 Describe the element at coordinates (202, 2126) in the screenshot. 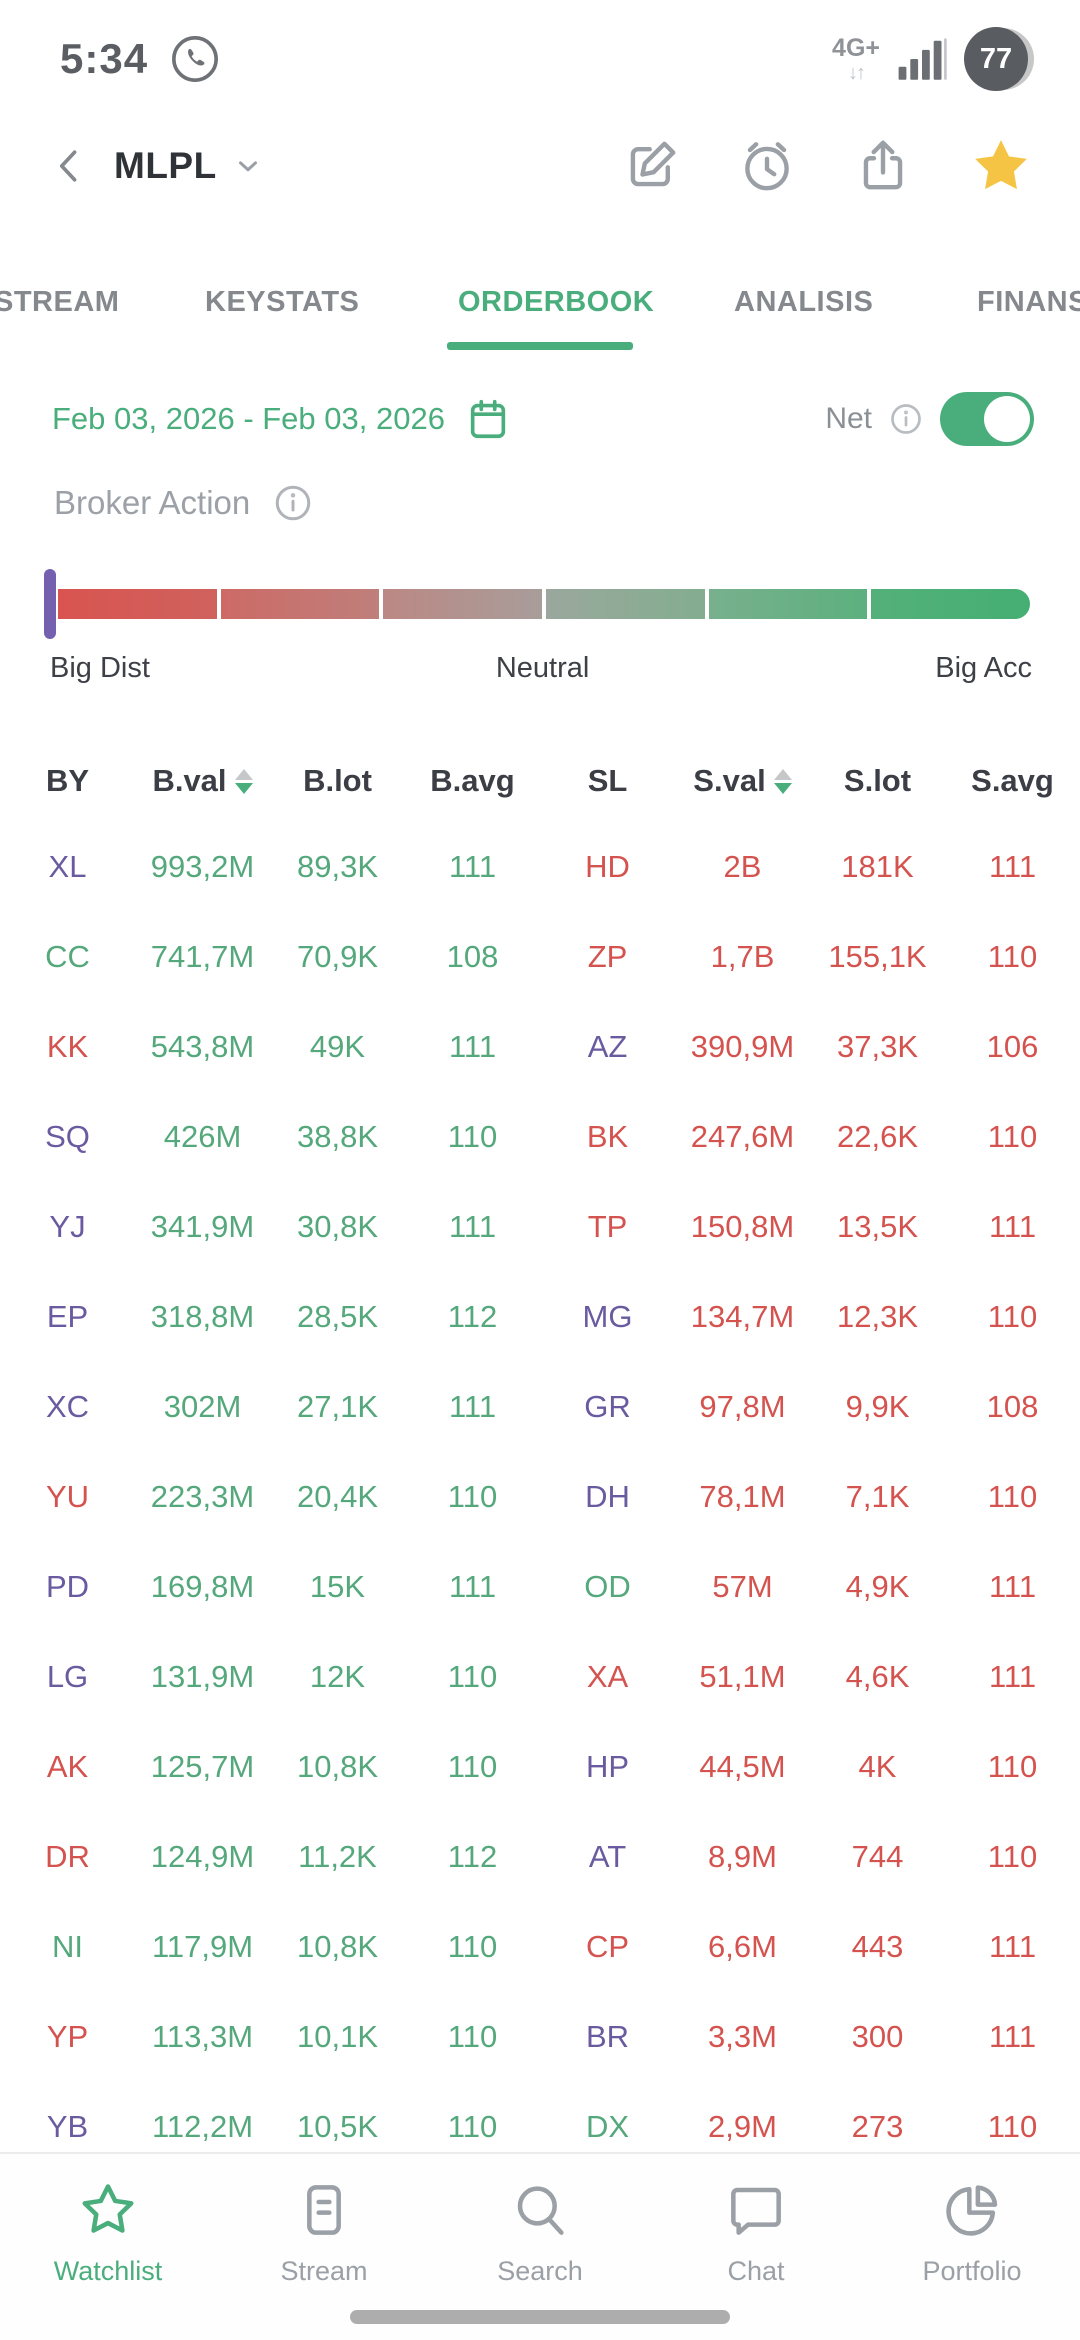

I see `buy-value: 112,2M` at that location.